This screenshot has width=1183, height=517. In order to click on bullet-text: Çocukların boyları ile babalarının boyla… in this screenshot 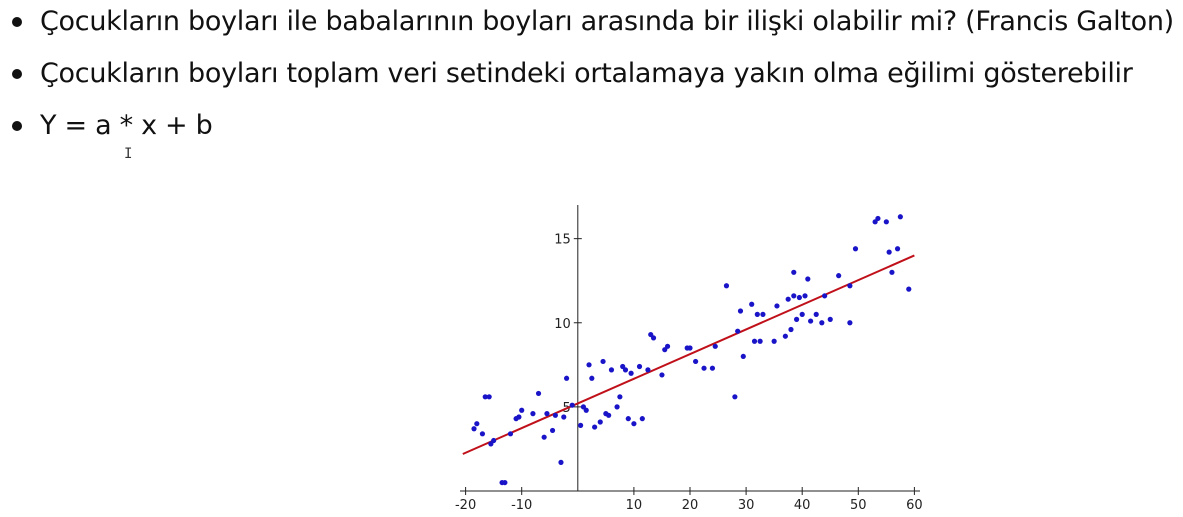, I will do `click(607, 21)`.